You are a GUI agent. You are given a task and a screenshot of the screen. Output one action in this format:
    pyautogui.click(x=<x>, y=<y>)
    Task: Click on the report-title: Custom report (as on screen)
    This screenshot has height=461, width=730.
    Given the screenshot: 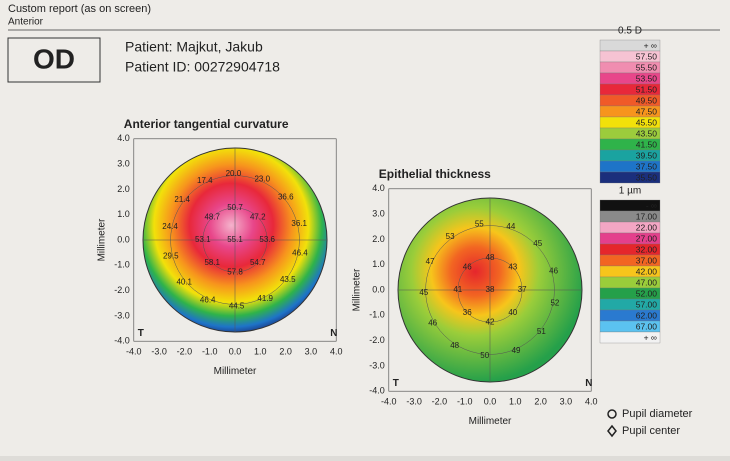 What is the action you would take?
    pyautogui.click(x=79, y=9)
    